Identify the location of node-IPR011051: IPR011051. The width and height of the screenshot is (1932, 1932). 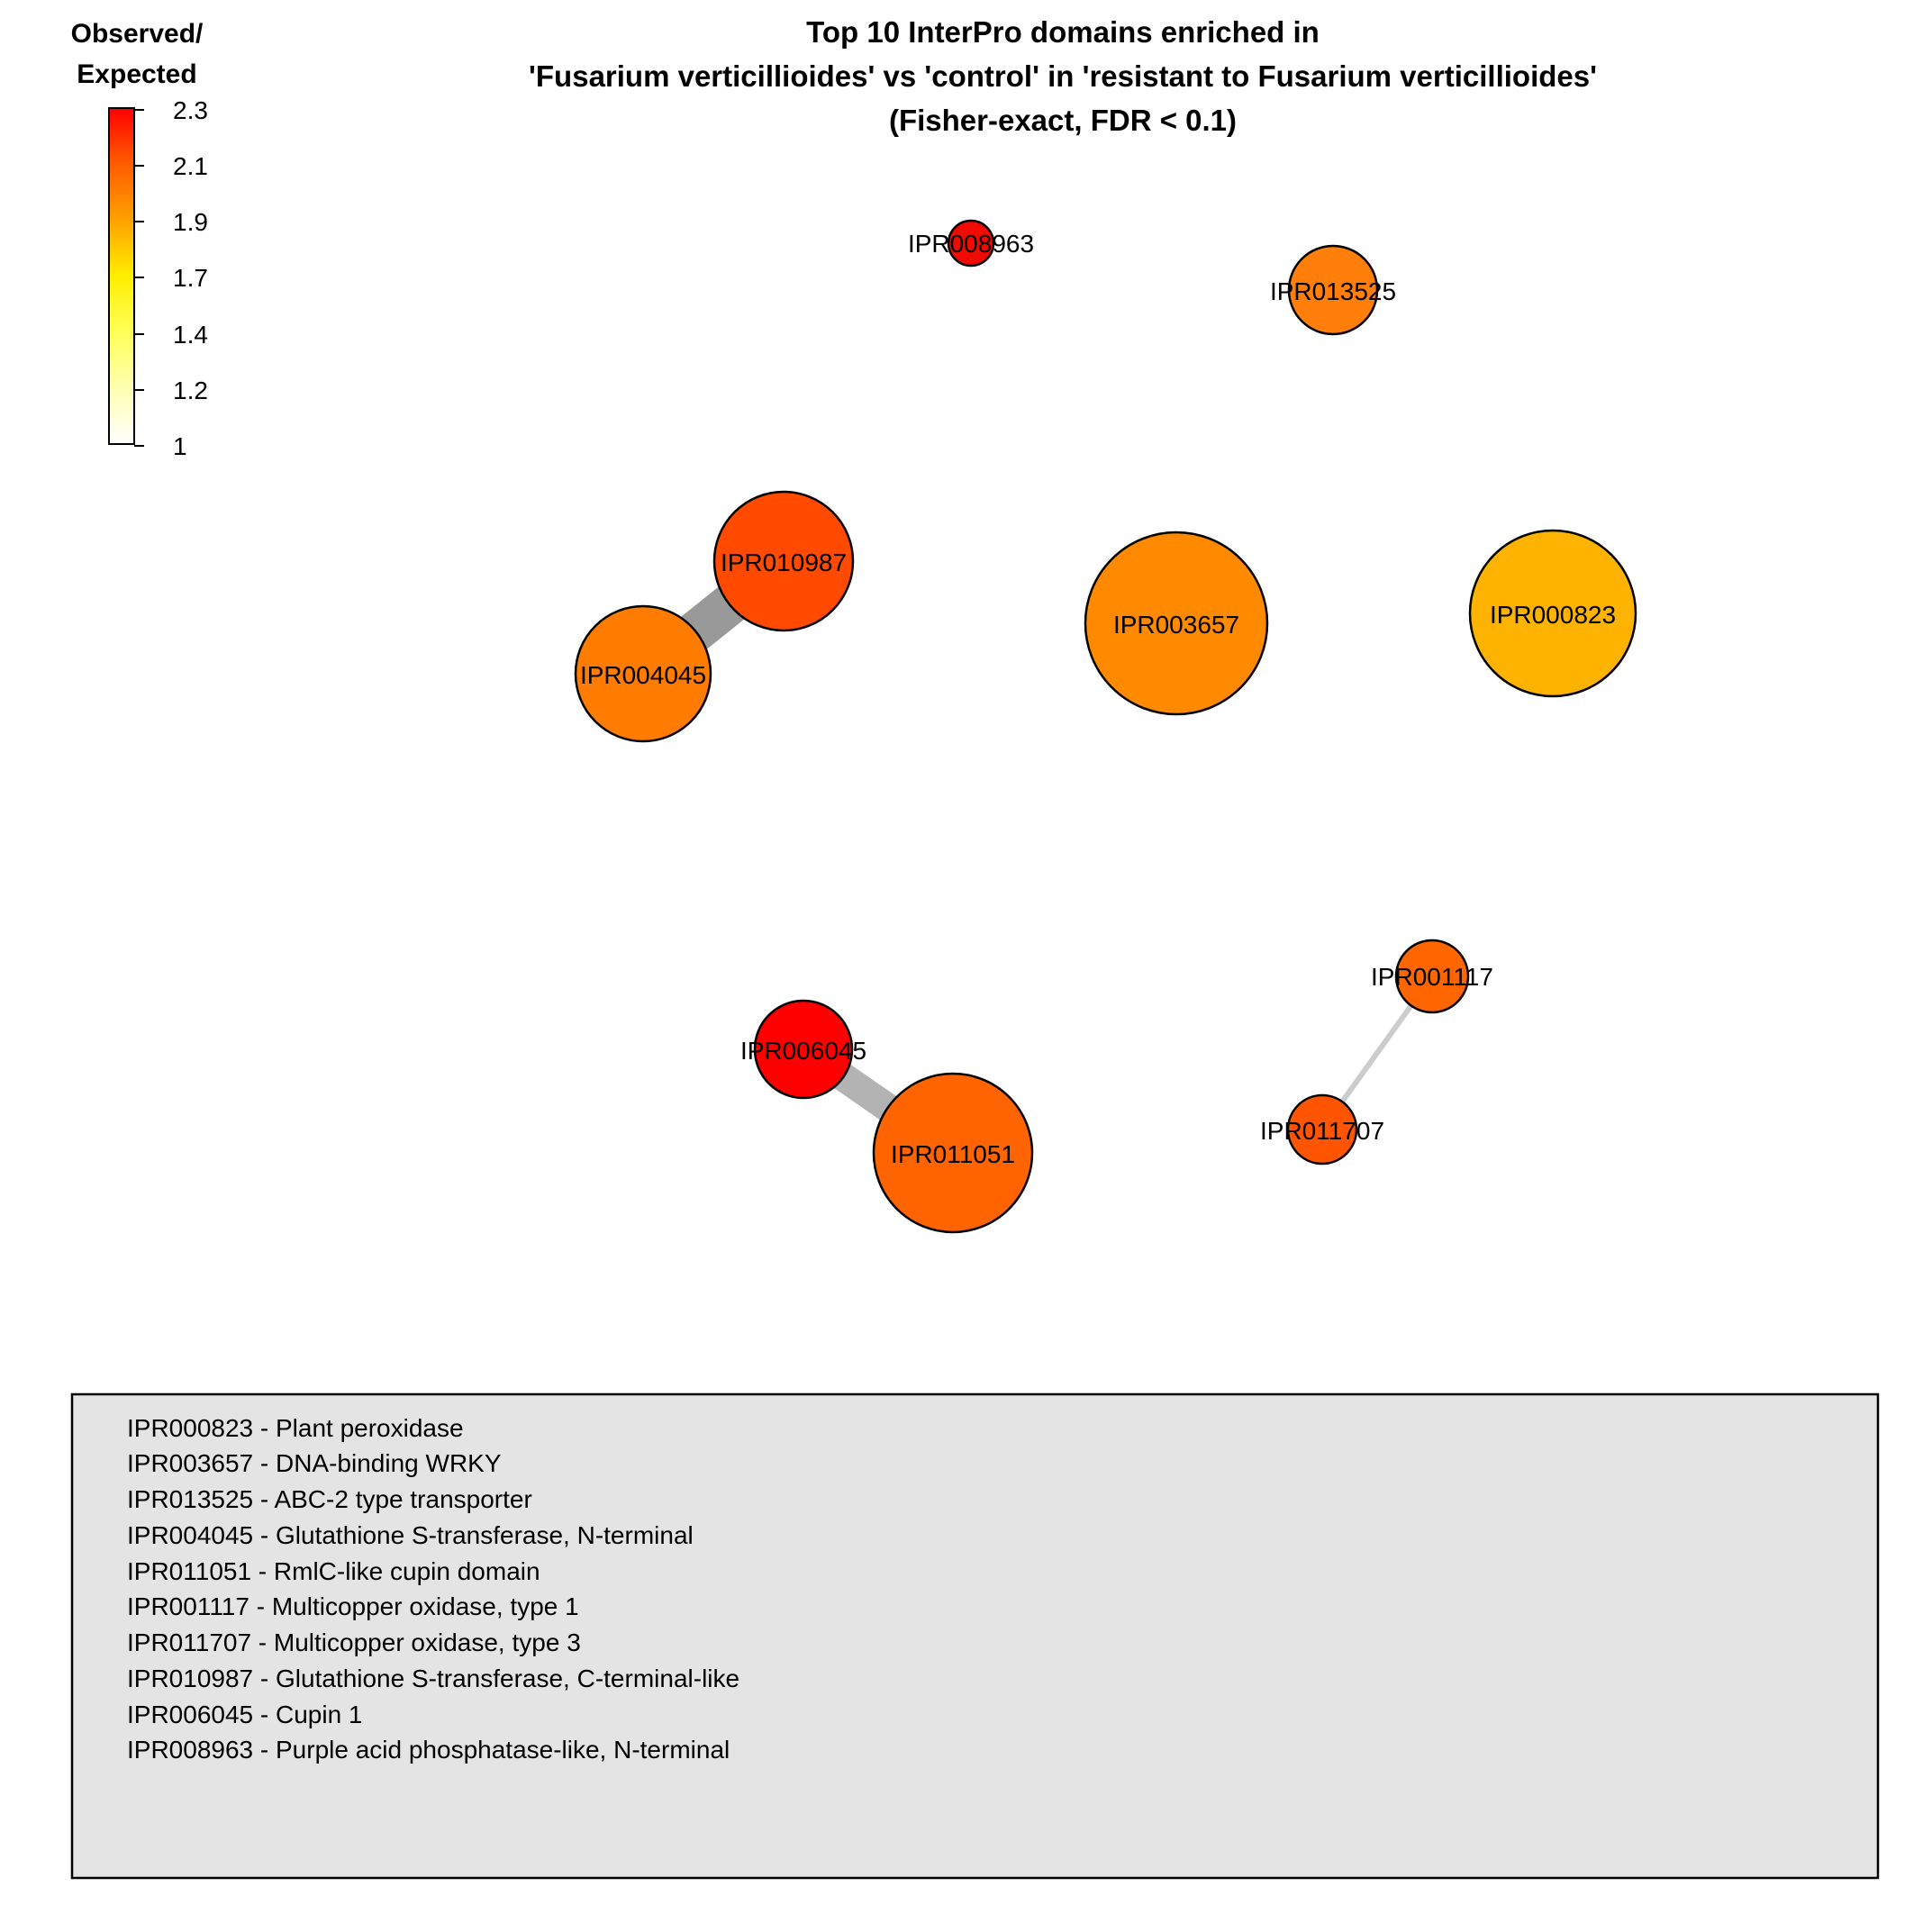
(953, 1153).